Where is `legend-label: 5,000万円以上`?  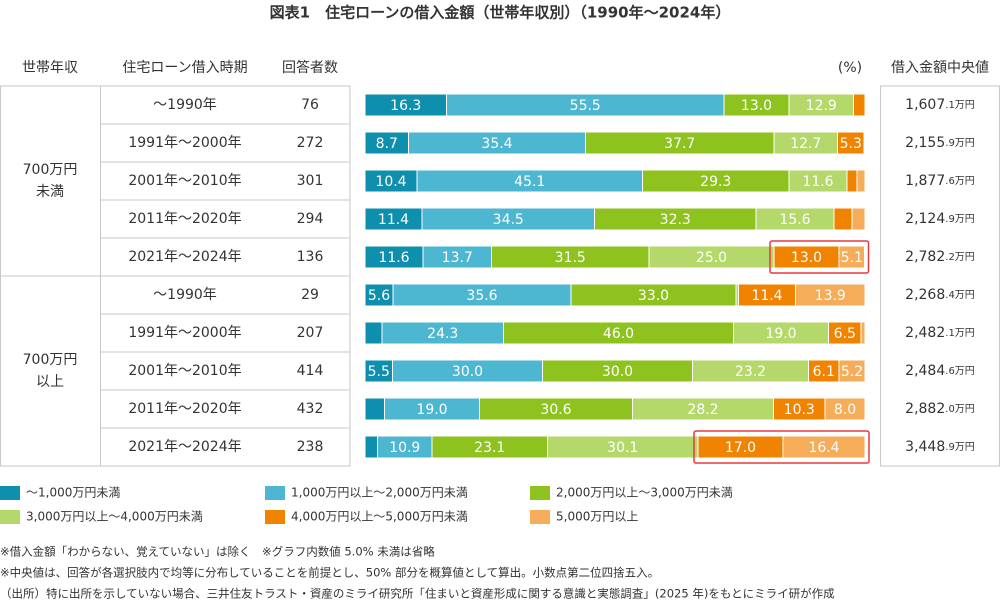 legend-label: 5,000万円以上 is located at coordinates (597, 517).